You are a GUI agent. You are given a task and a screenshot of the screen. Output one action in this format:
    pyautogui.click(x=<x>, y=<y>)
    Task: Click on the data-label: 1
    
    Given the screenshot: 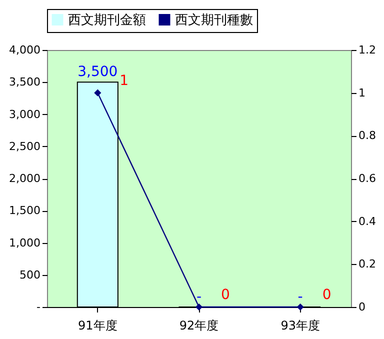 What is the action you would take?
    pyautogui.click(x=124, y=80)
    